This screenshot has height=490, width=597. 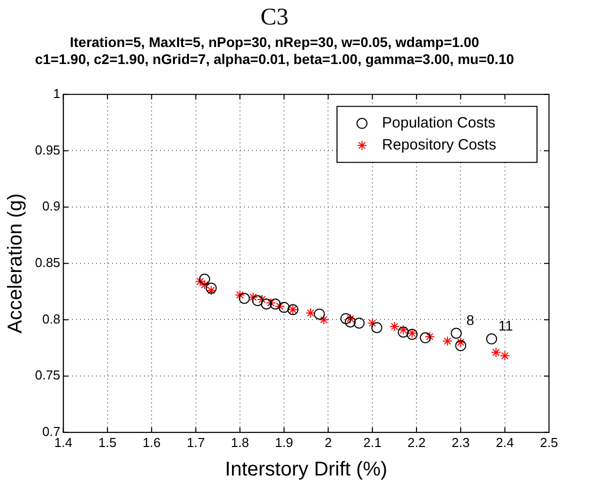 I want to click on legend-label: Population Costs, so click(x=439, y=123).